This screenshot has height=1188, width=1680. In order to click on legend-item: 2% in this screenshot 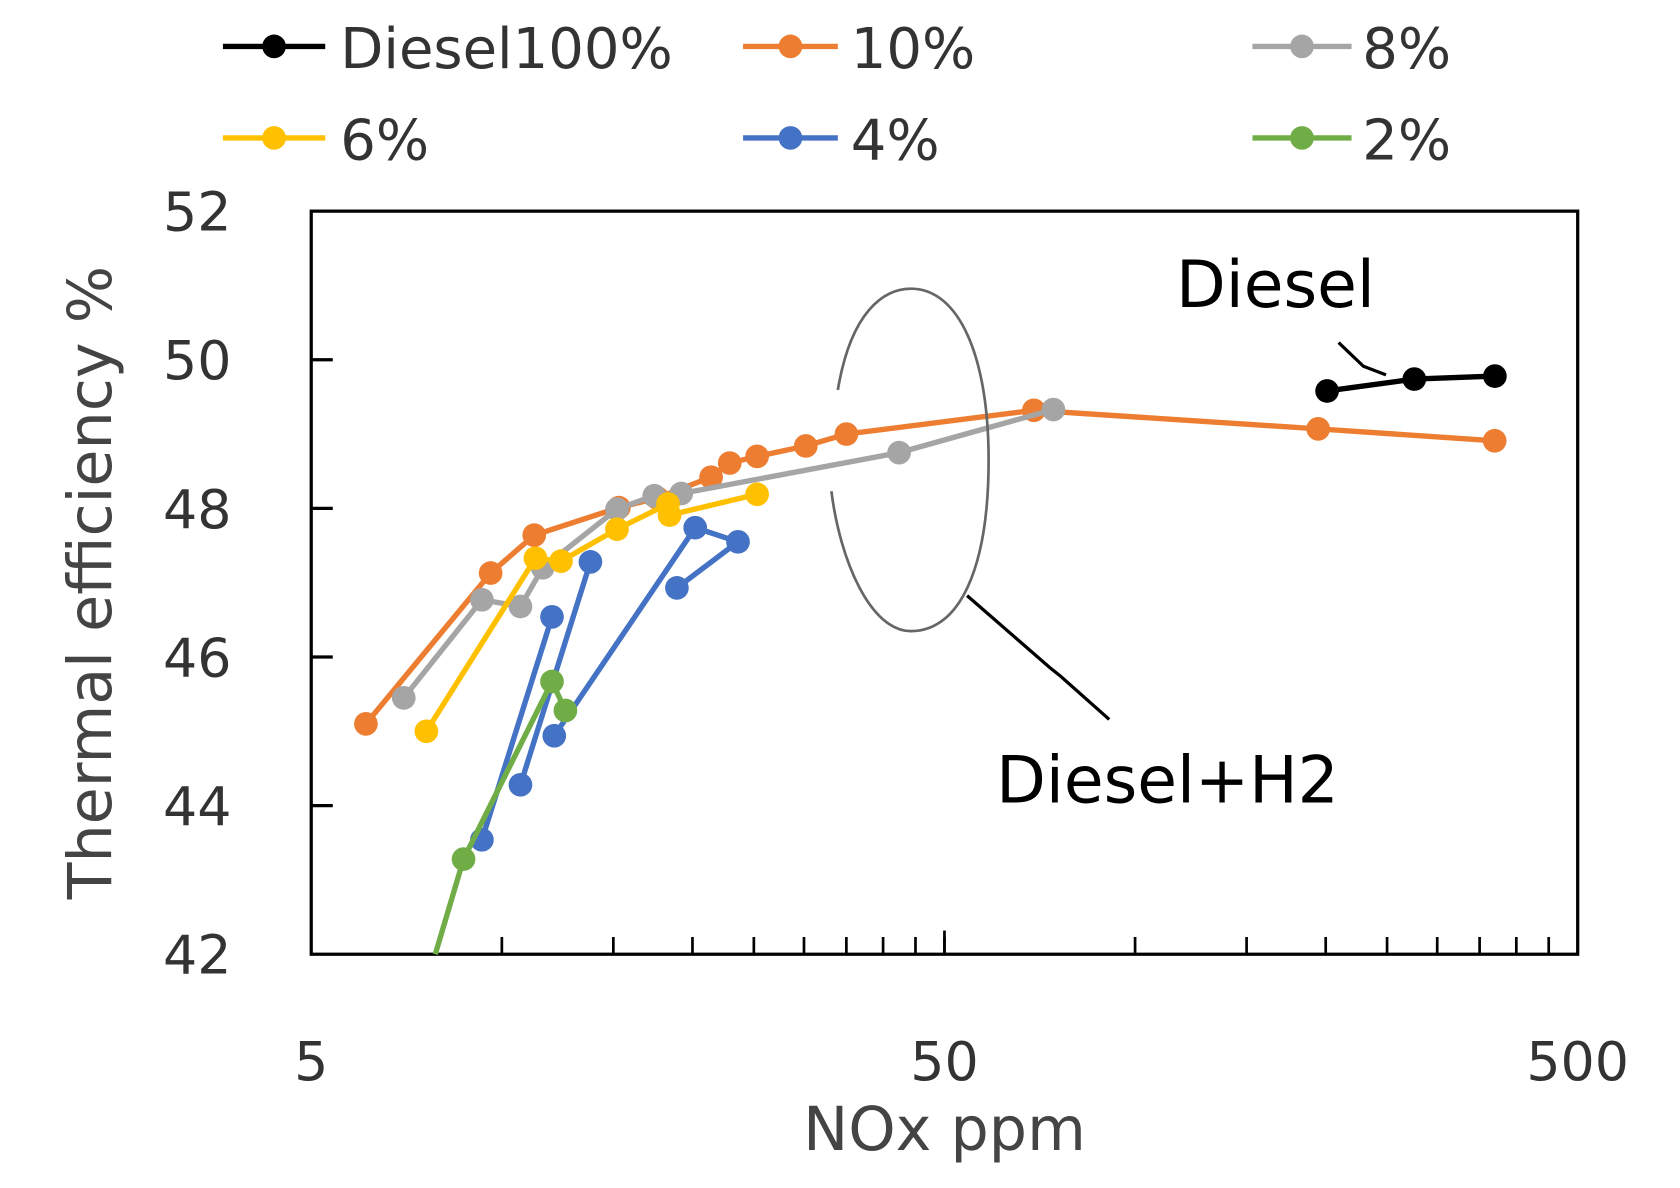, I will do `click(1351, 140)`.